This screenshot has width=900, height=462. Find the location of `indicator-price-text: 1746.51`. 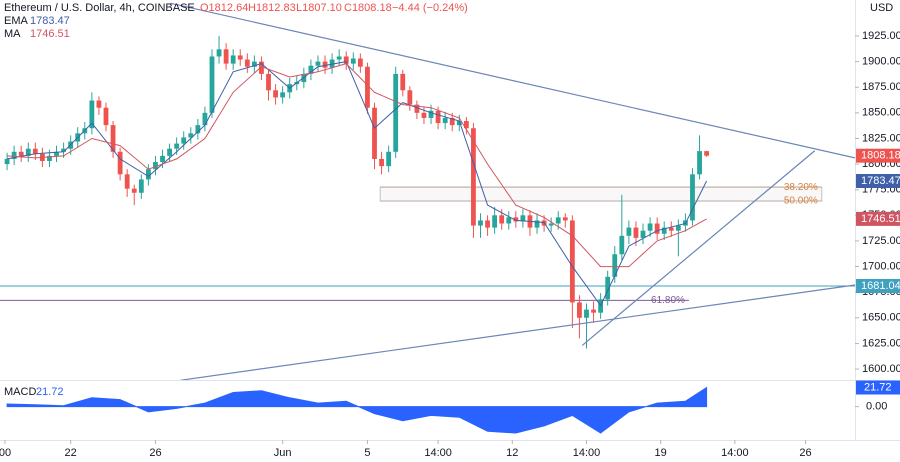

indicator-price-text: 1746.51 is located at coordinates (880, 219).